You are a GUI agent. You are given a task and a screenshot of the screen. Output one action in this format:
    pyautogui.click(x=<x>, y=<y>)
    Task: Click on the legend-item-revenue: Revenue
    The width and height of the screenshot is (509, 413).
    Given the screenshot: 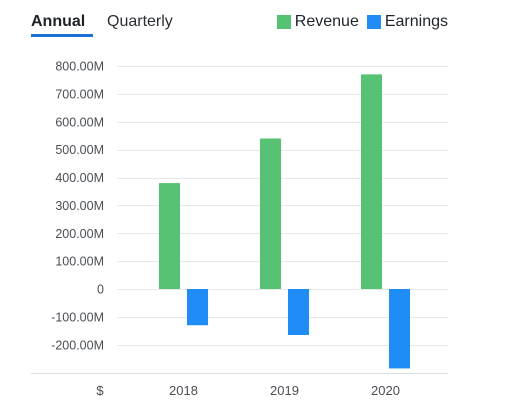 What is the action you would take?
    pyautogui.click(x=317, y=22)
    